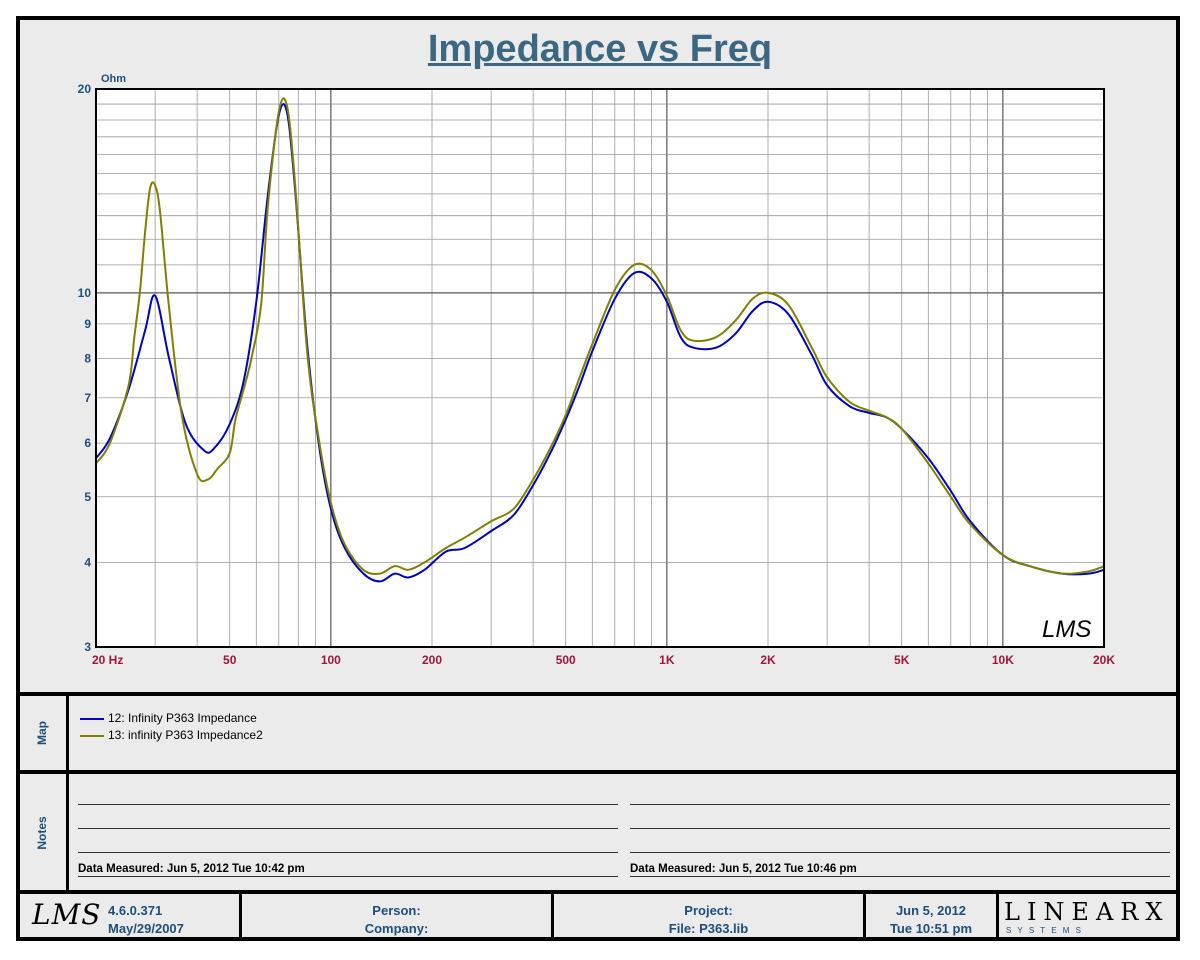 The image size is (1200, 960). Describe the element at coordinates (331, 660) in the screenshot. I see `x-tick-label: 100` at that location.